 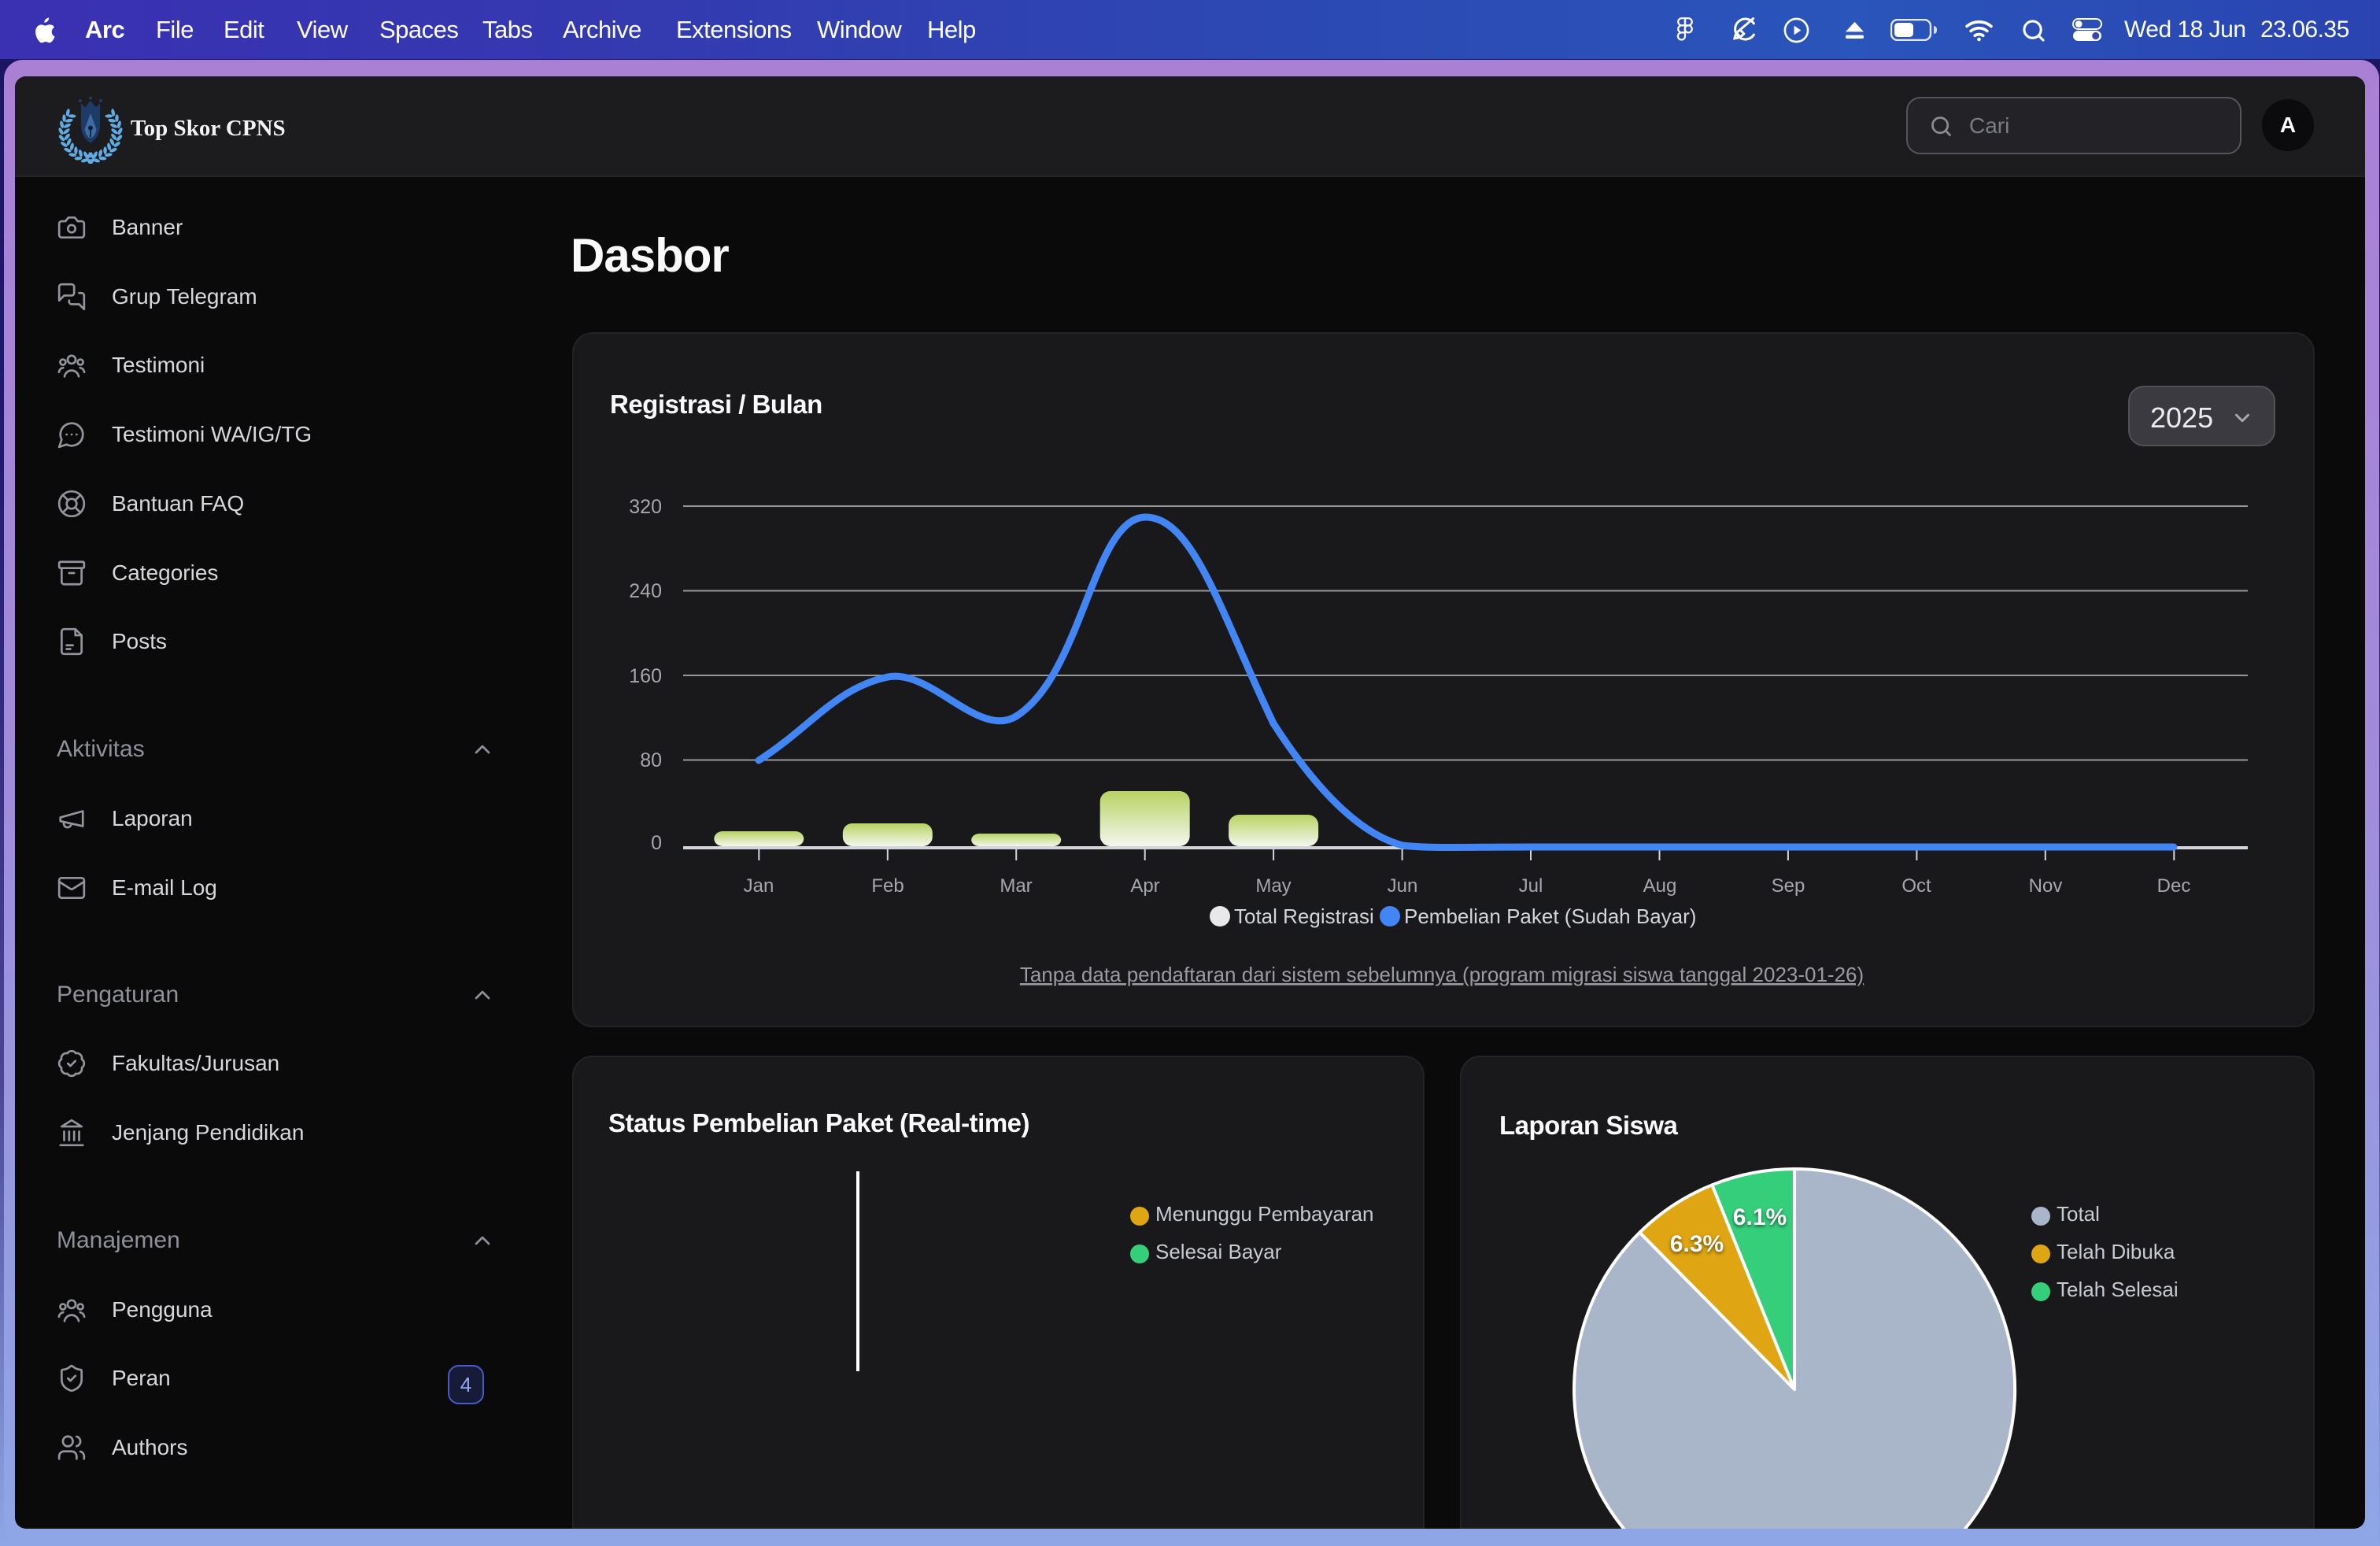 What do you see at coordinates (645, 591) in the screenshot?
I see `svg-text: 240` at bounding box center [645, 591].